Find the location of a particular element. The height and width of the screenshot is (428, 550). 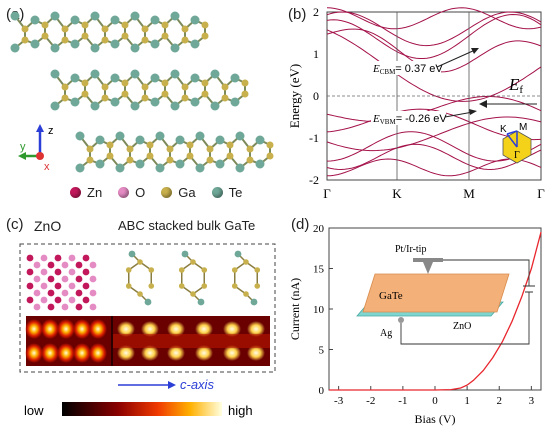

structure-layer is located at coordinates (174, 152).